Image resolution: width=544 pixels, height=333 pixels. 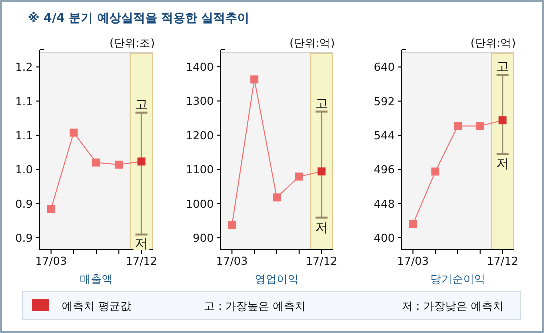 What do you see at coordinates (200, 101) in the screenshot?
I see `y-tick-label: 1300` at bounding box center [200, 101].